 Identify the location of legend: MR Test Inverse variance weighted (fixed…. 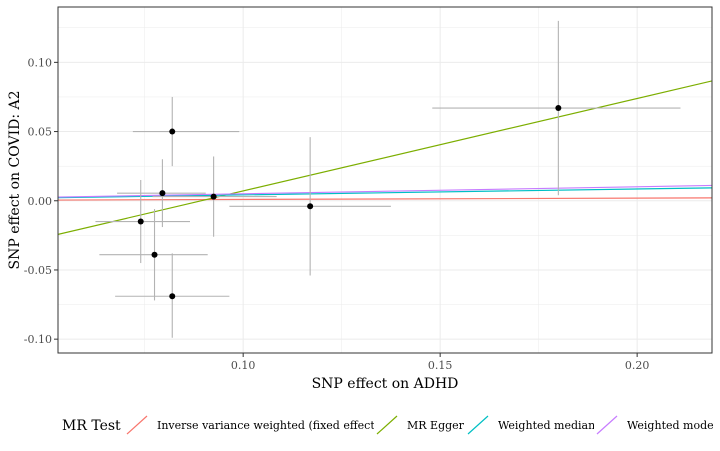
(388, 425).